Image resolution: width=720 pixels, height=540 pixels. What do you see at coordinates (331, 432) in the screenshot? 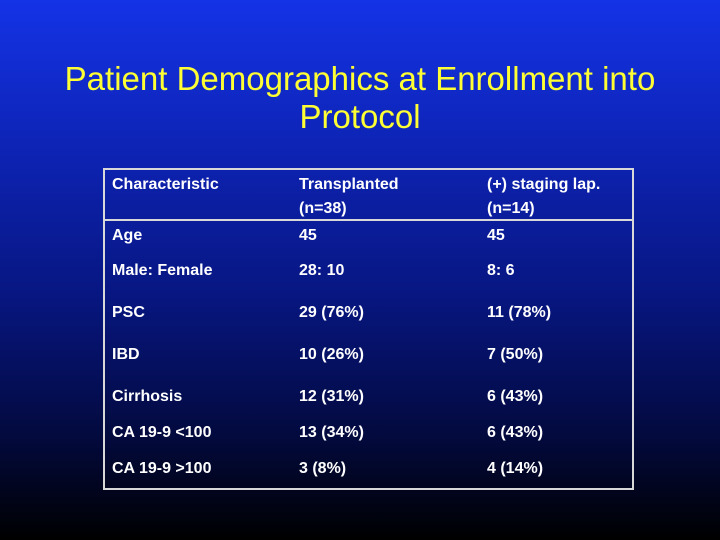
I see `row-ca199-low-transplanted: 13 (34%)` at bounding box center [331, 432].